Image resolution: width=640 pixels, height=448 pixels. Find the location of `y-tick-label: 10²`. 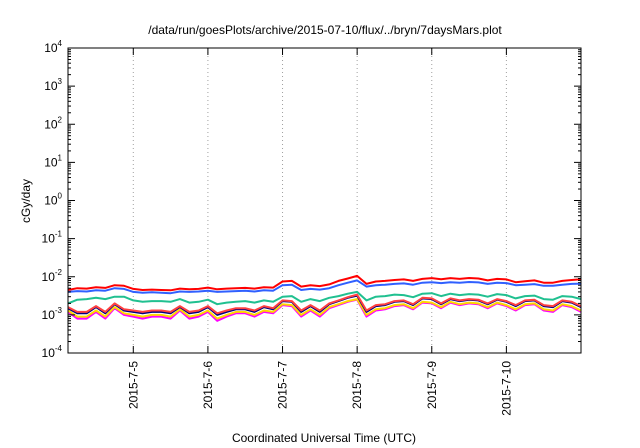

y-tick-label: 10² is located at coordinates (53, 123).